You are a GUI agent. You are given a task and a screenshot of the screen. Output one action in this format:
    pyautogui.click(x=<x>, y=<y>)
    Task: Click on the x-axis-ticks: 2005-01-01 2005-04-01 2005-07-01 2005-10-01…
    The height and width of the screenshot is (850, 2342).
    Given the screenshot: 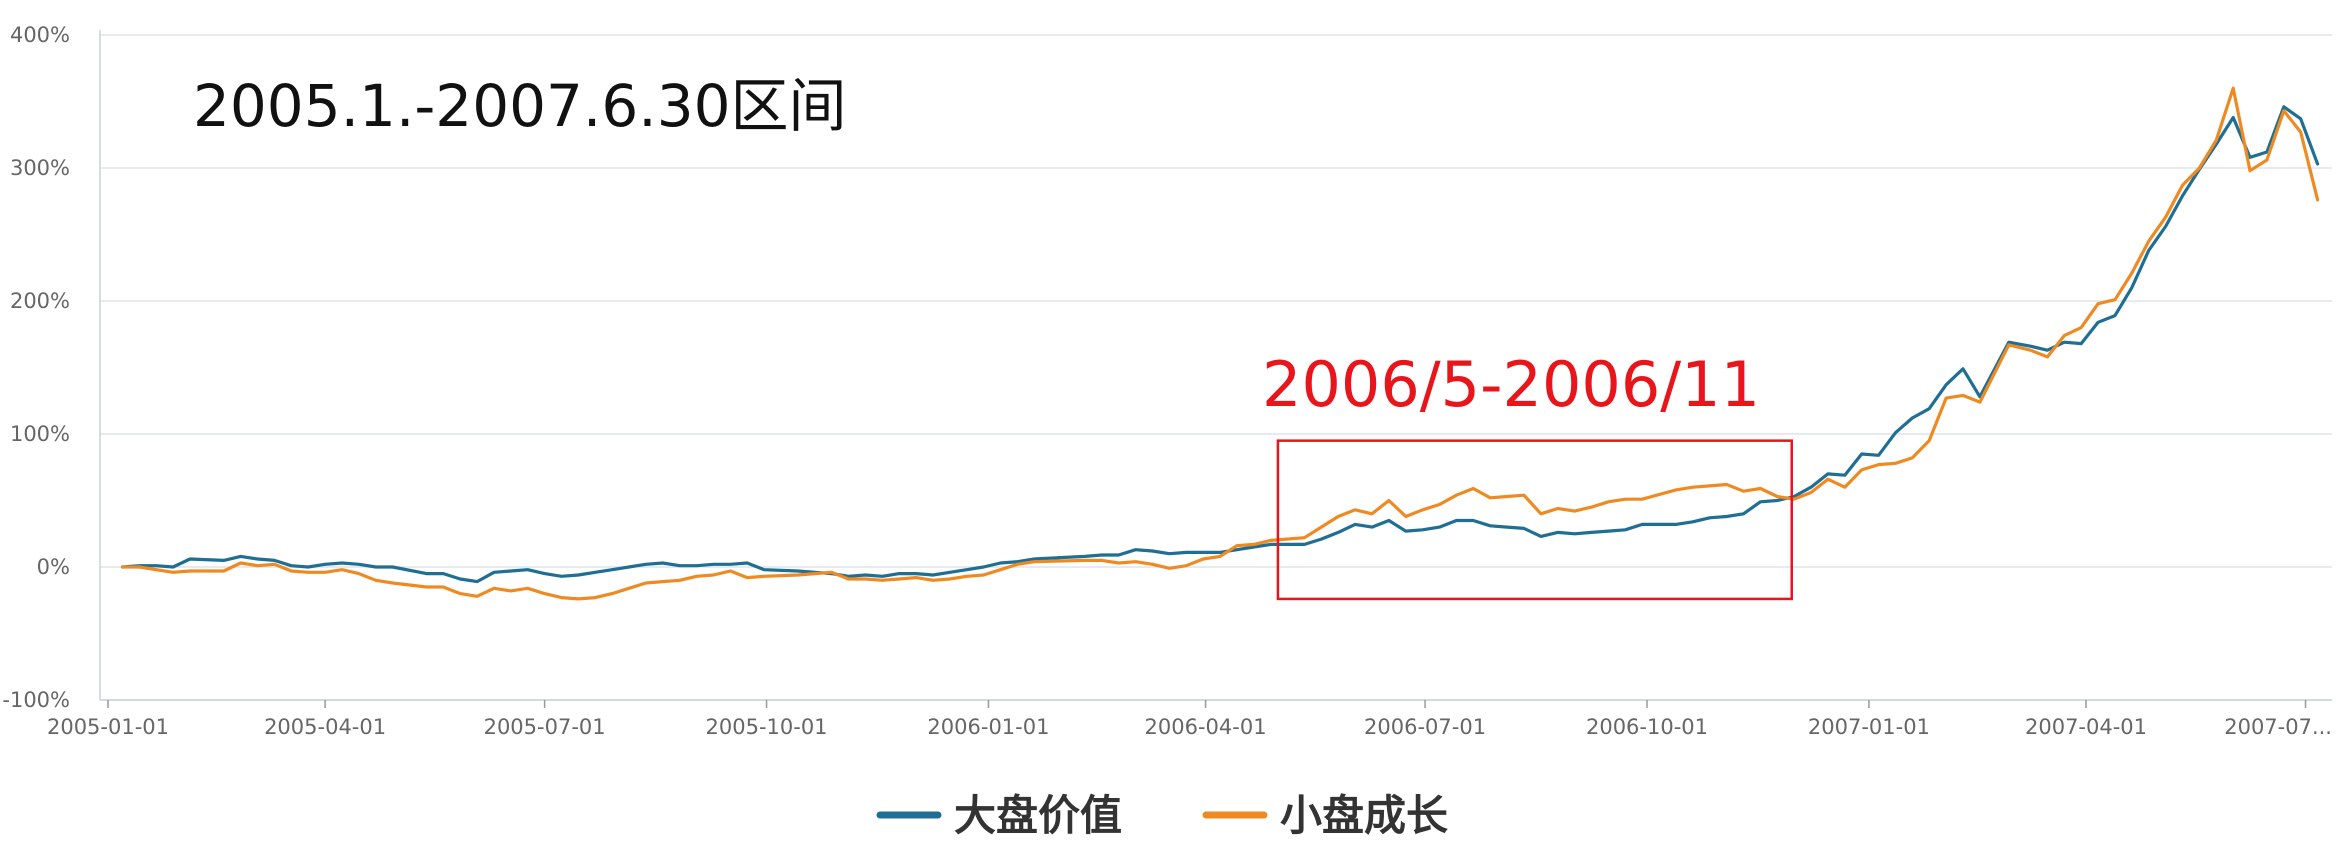 What is the action you would take?
    pyautogui.click(x=1189, y=719)
    